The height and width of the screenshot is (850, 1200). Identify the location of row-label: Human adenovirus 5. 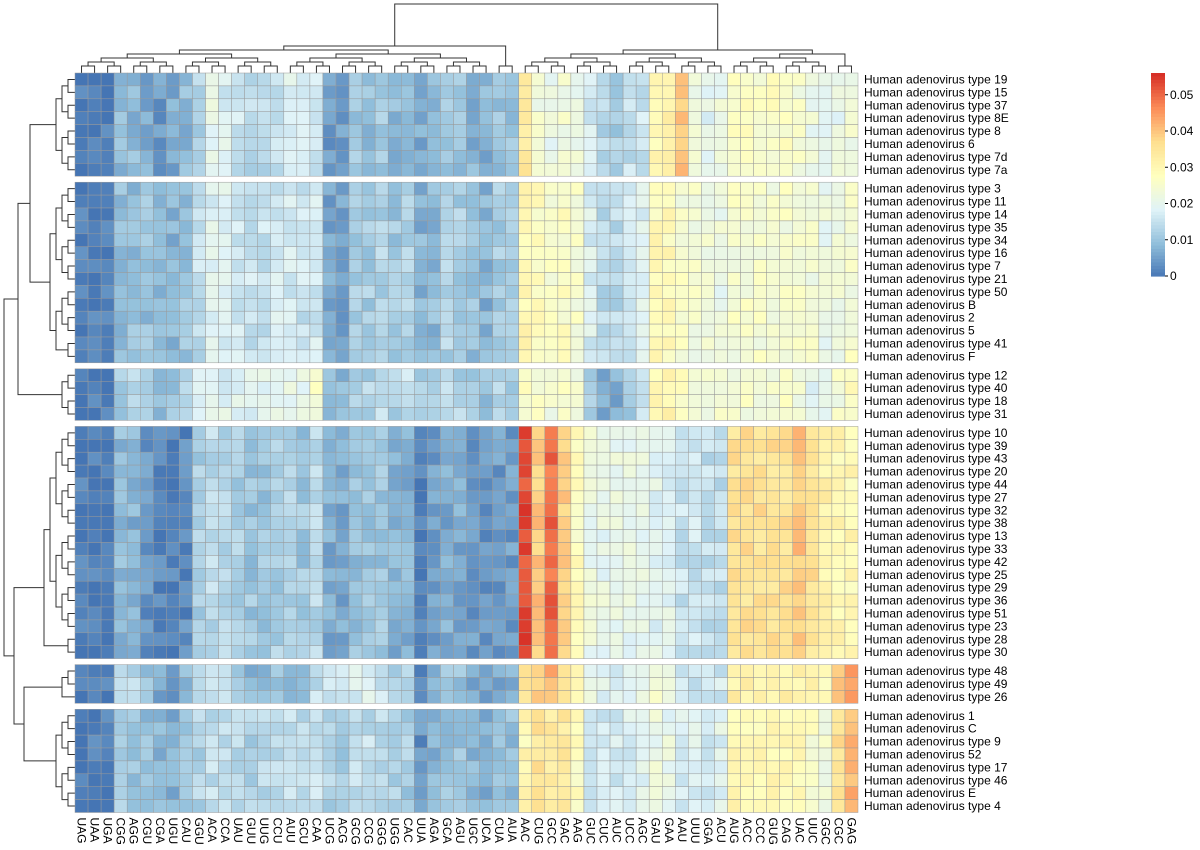
(919, 331).